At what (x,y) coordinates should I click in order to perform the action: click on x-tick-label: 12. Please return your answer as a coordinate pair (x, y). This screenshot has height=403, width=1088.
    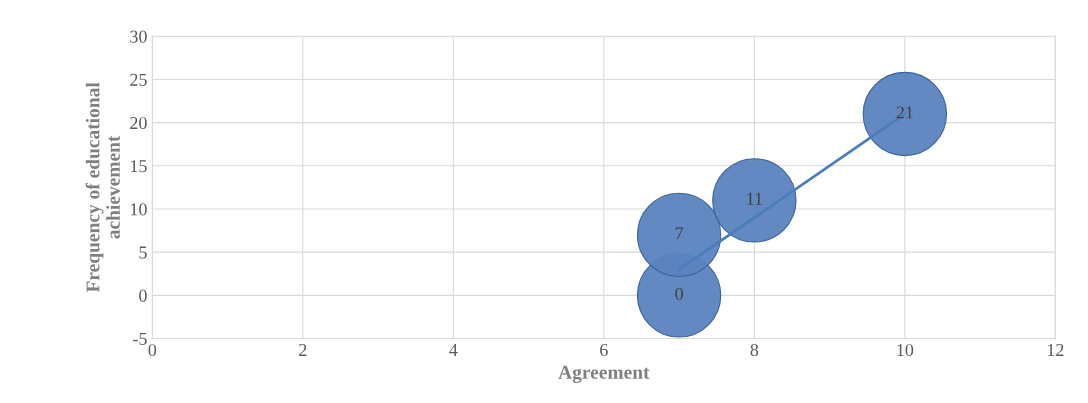
    Looking at the image, I should click on (1055, 349).